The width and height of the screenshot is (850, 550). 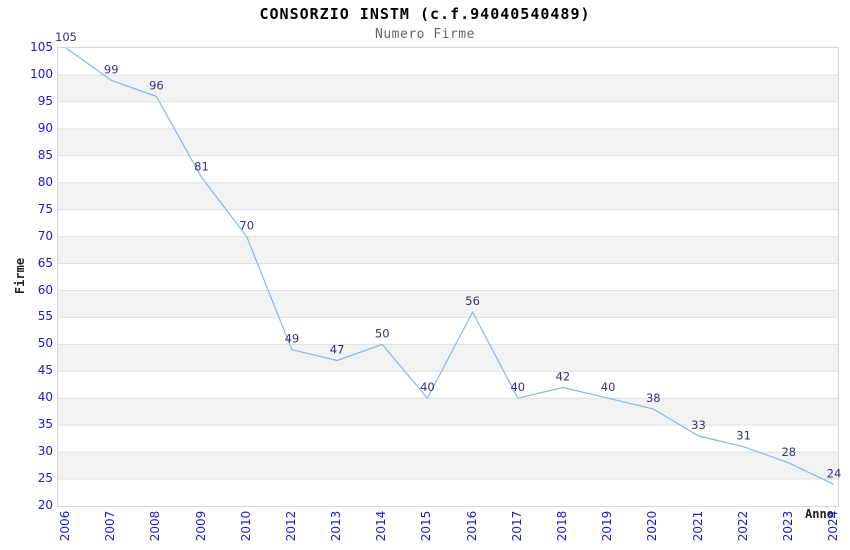 I want to click on data-point-label: 24, so click(x=834, y=473).